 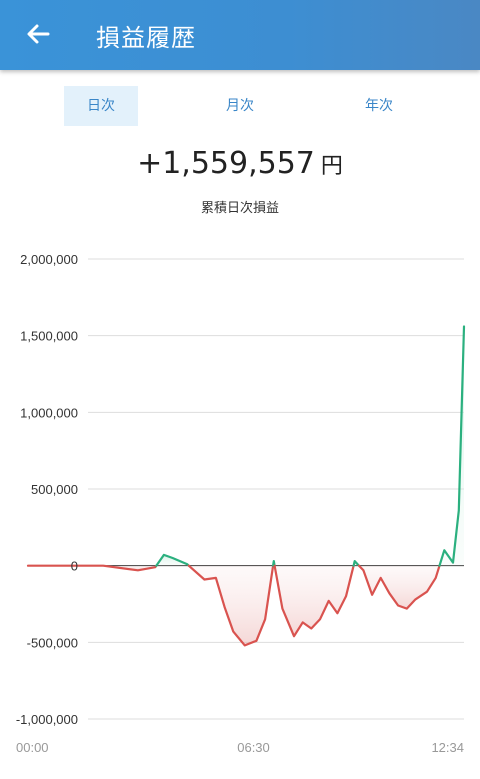 I want to click on tab-daily: 日次, so click(x=101, y=106).